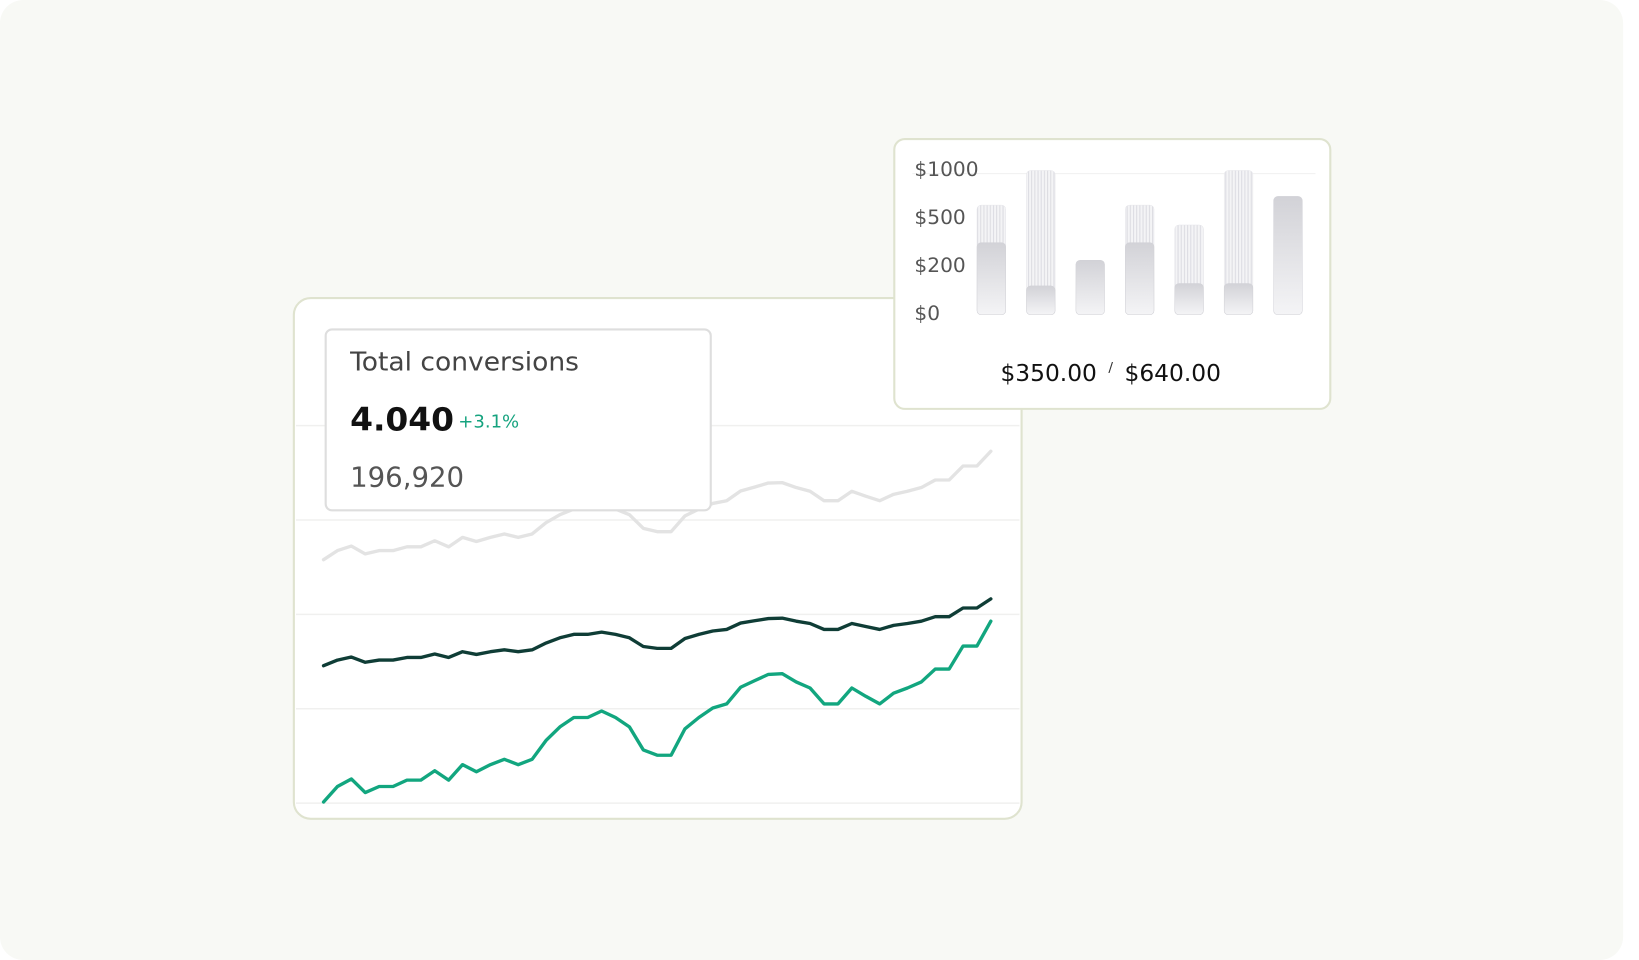 This screenshot has height=960, width=1639. Describe the element at coordinates (1048, 373) in the screenshot. I see `summary-value: $350.00` at that location.